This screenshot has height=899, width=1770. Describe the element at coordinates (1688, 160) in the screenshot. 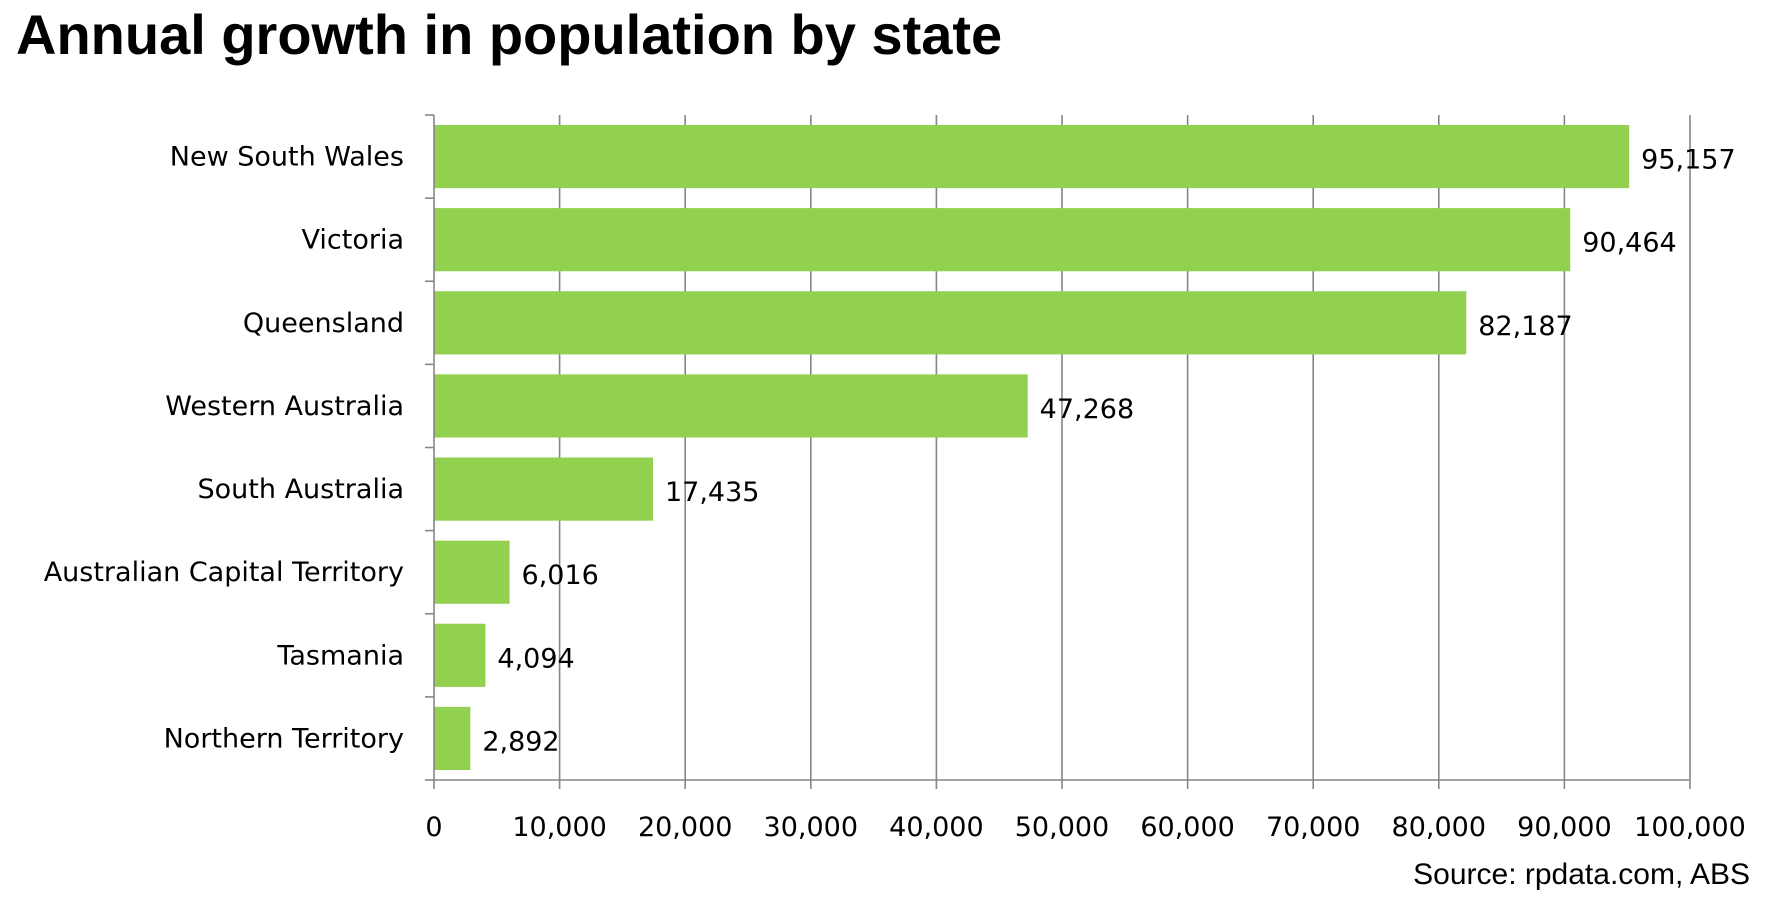

I see `data-label: 95,157` at that location.